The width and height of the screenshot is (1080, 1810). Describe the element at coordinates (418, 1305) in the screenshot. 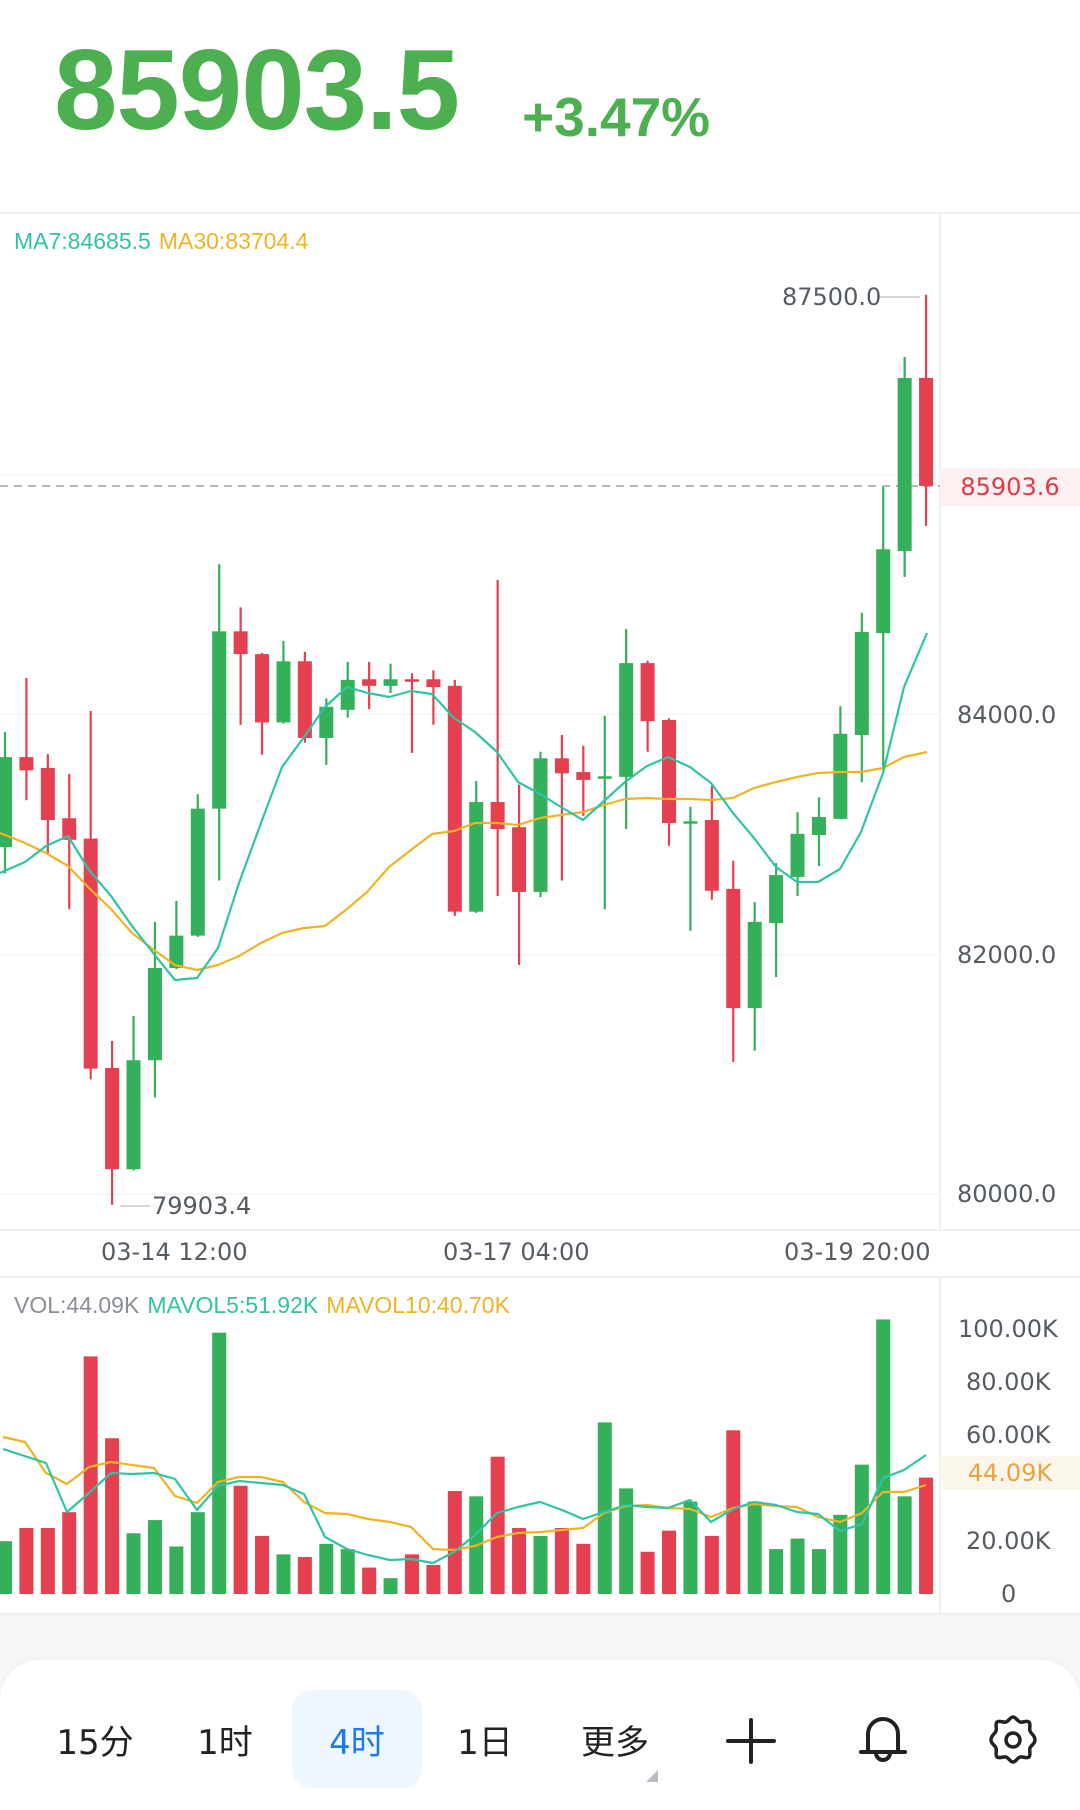

I see `mavol10-value: MAVOL10:40.70K` at that location.